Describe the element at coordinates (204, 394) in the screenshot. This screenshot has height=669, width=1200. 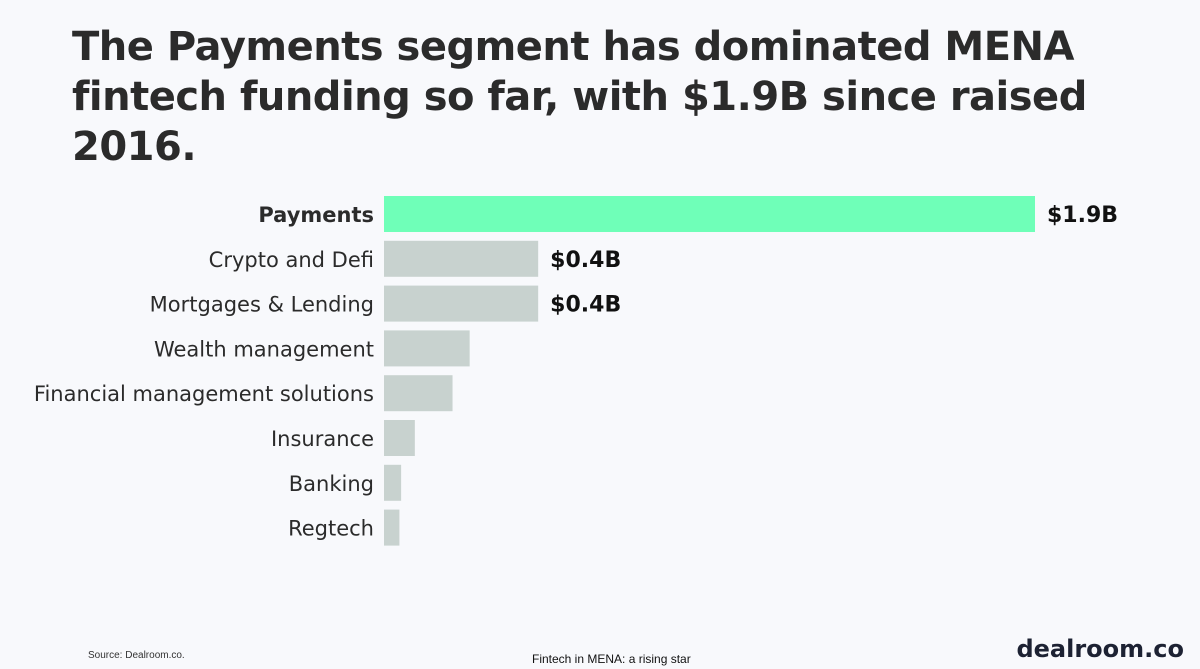
I see `category-label-4: Financial management solutions` at that location.